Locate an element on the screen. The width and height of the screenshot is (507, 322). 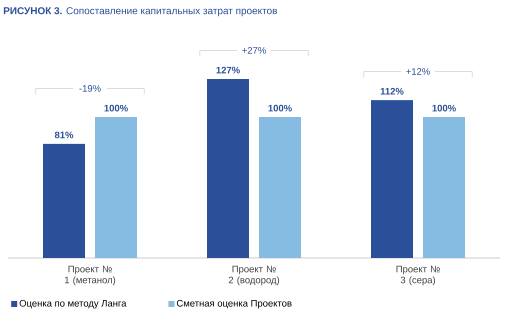
data-label: 81% is located at coordinates (64, 135).